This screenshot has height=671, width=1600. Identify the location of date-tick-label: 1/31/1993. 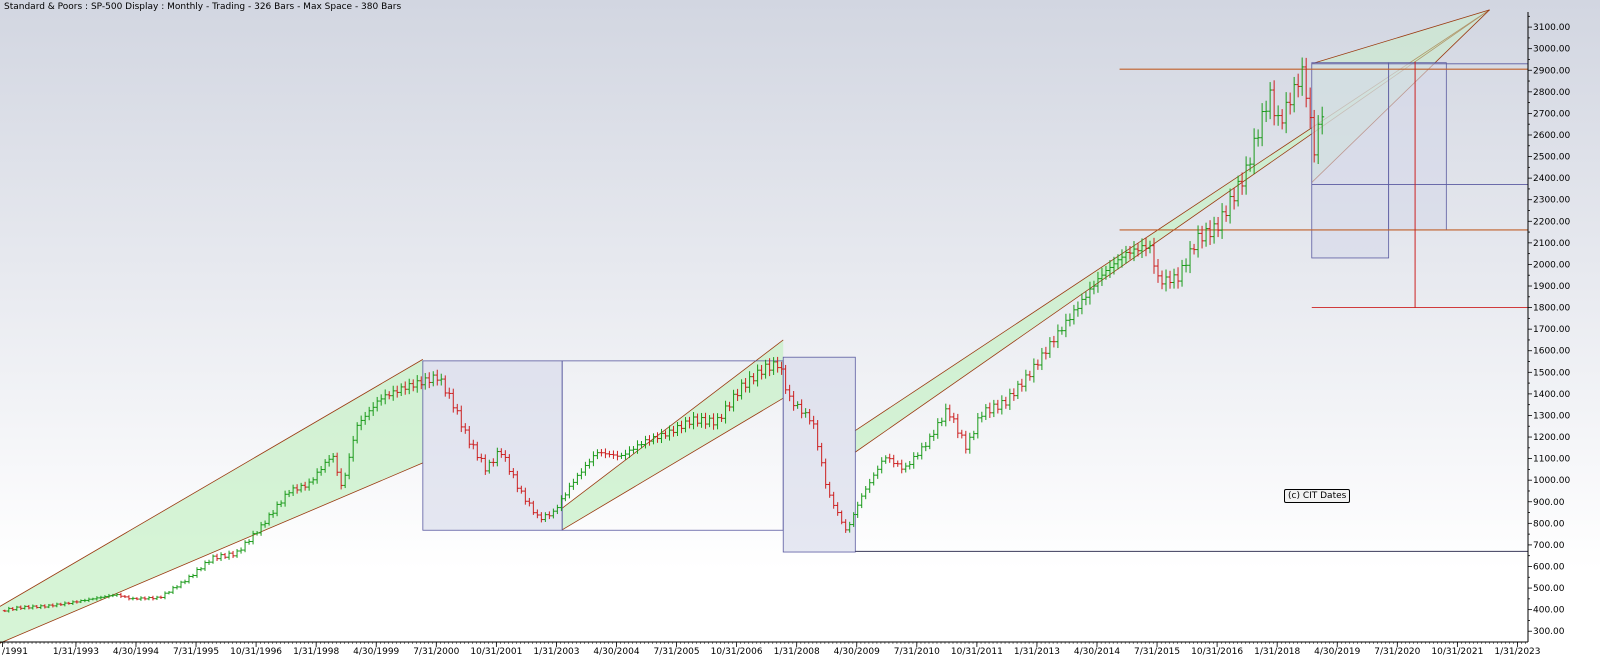
(76, 652).